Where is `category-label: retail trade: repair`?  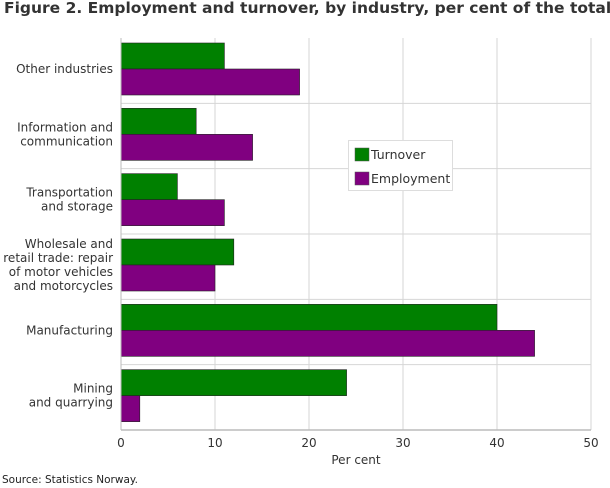
category-label: retail trade: repair is located at coordinates (58, 258).